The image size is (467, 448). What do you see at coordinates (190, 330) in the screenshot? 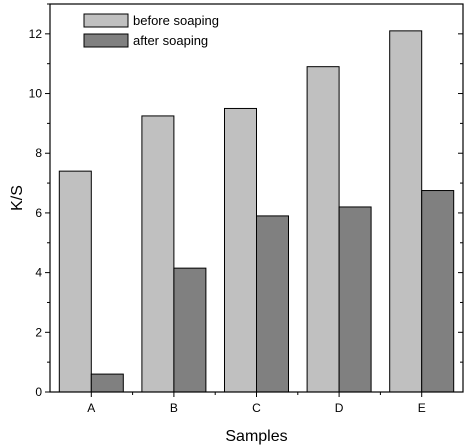
I see `bar-b-after-soaping` at bounding box center [190, 330].